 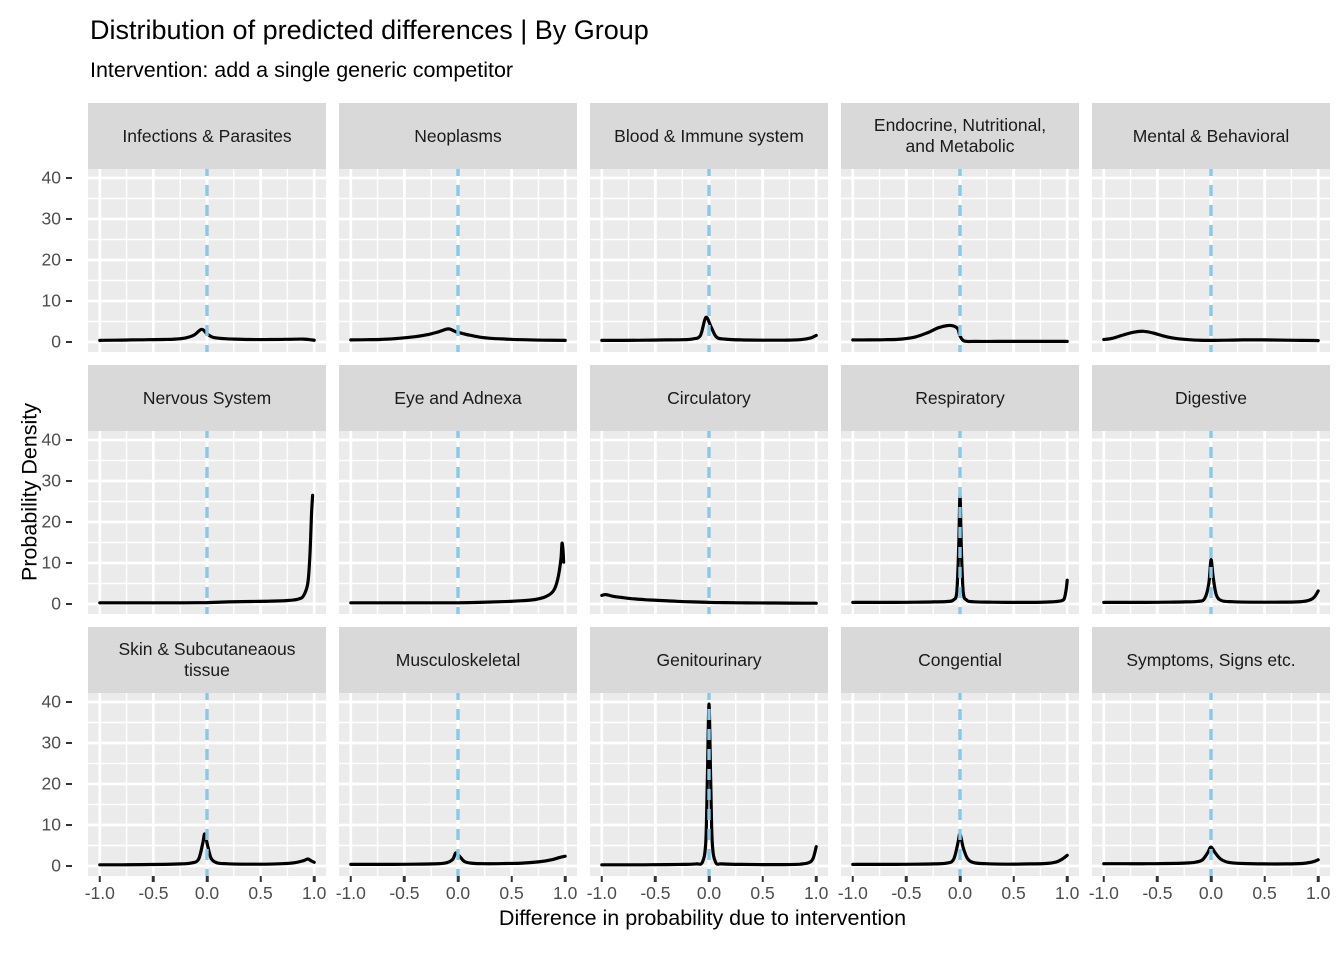 I want to click on facet-strip: Respiratory, so click(x=960, y=398).